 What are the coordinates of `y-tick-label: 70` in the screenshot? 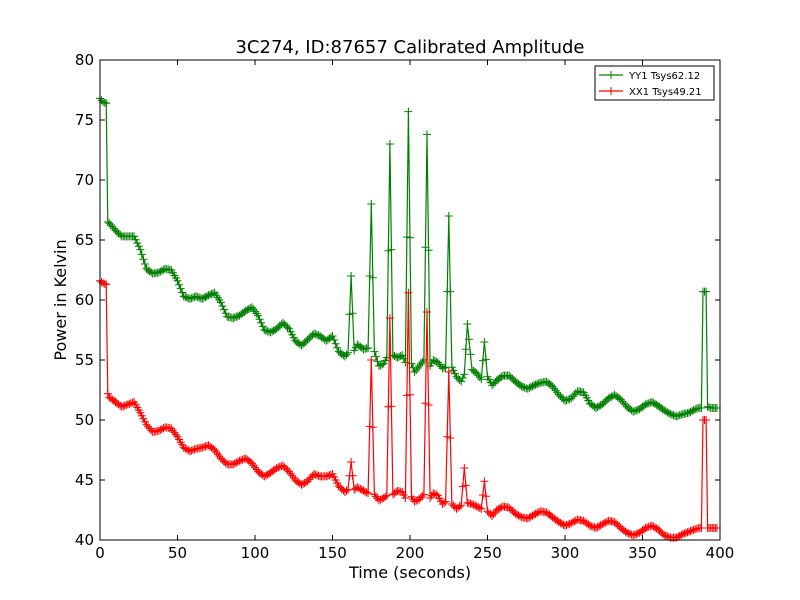 It's located at (84, 180).